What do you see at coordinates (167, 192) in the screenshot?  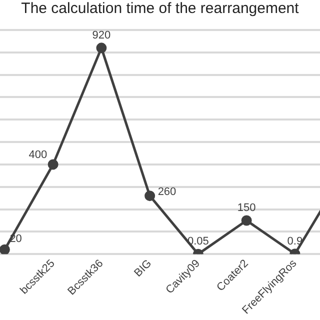 I see `data-label: 260` at bounding box center [167, 192].